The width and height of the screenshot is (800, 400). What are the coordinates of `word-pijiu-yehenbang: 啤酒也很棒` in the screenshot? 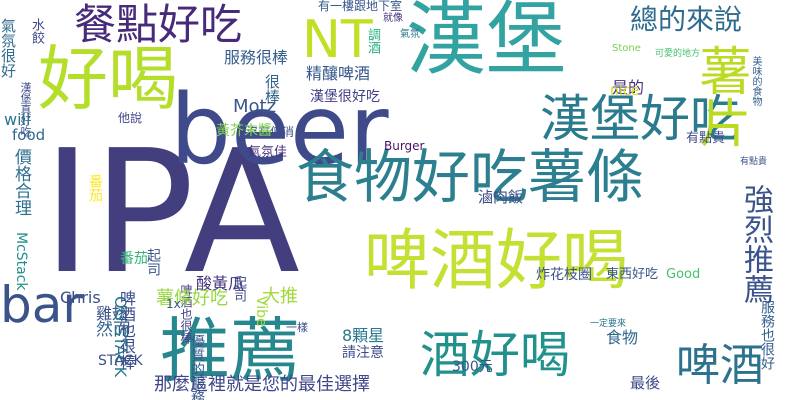 It's located at (126, 330).